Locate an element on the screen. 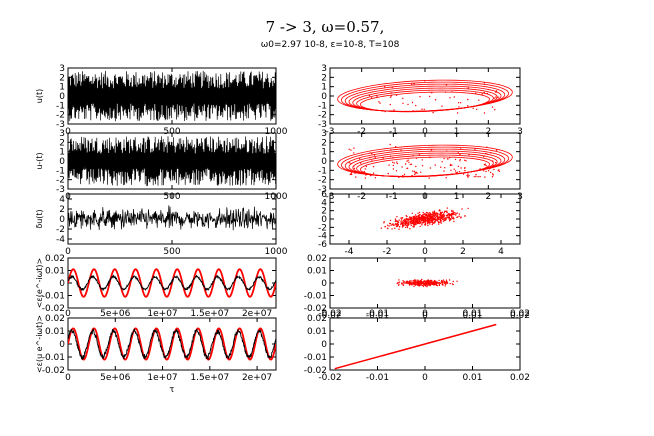  x-tick-label: 500 is located at coordinates (171, 132).